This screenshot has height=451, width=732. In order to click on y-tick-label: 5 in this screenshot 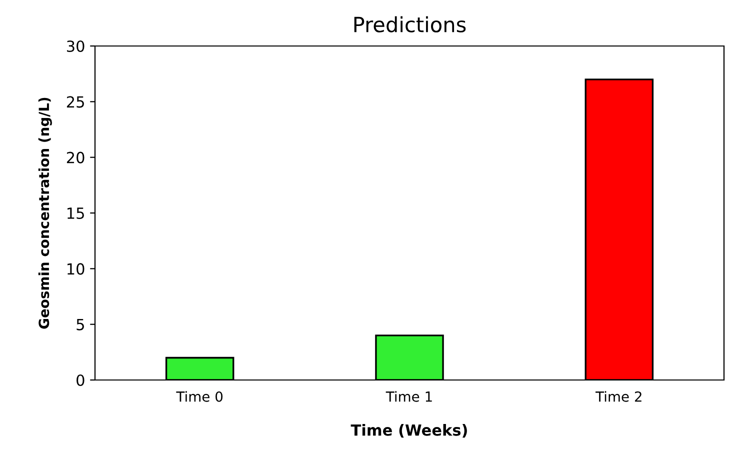, I will do `click(80, 324)`.